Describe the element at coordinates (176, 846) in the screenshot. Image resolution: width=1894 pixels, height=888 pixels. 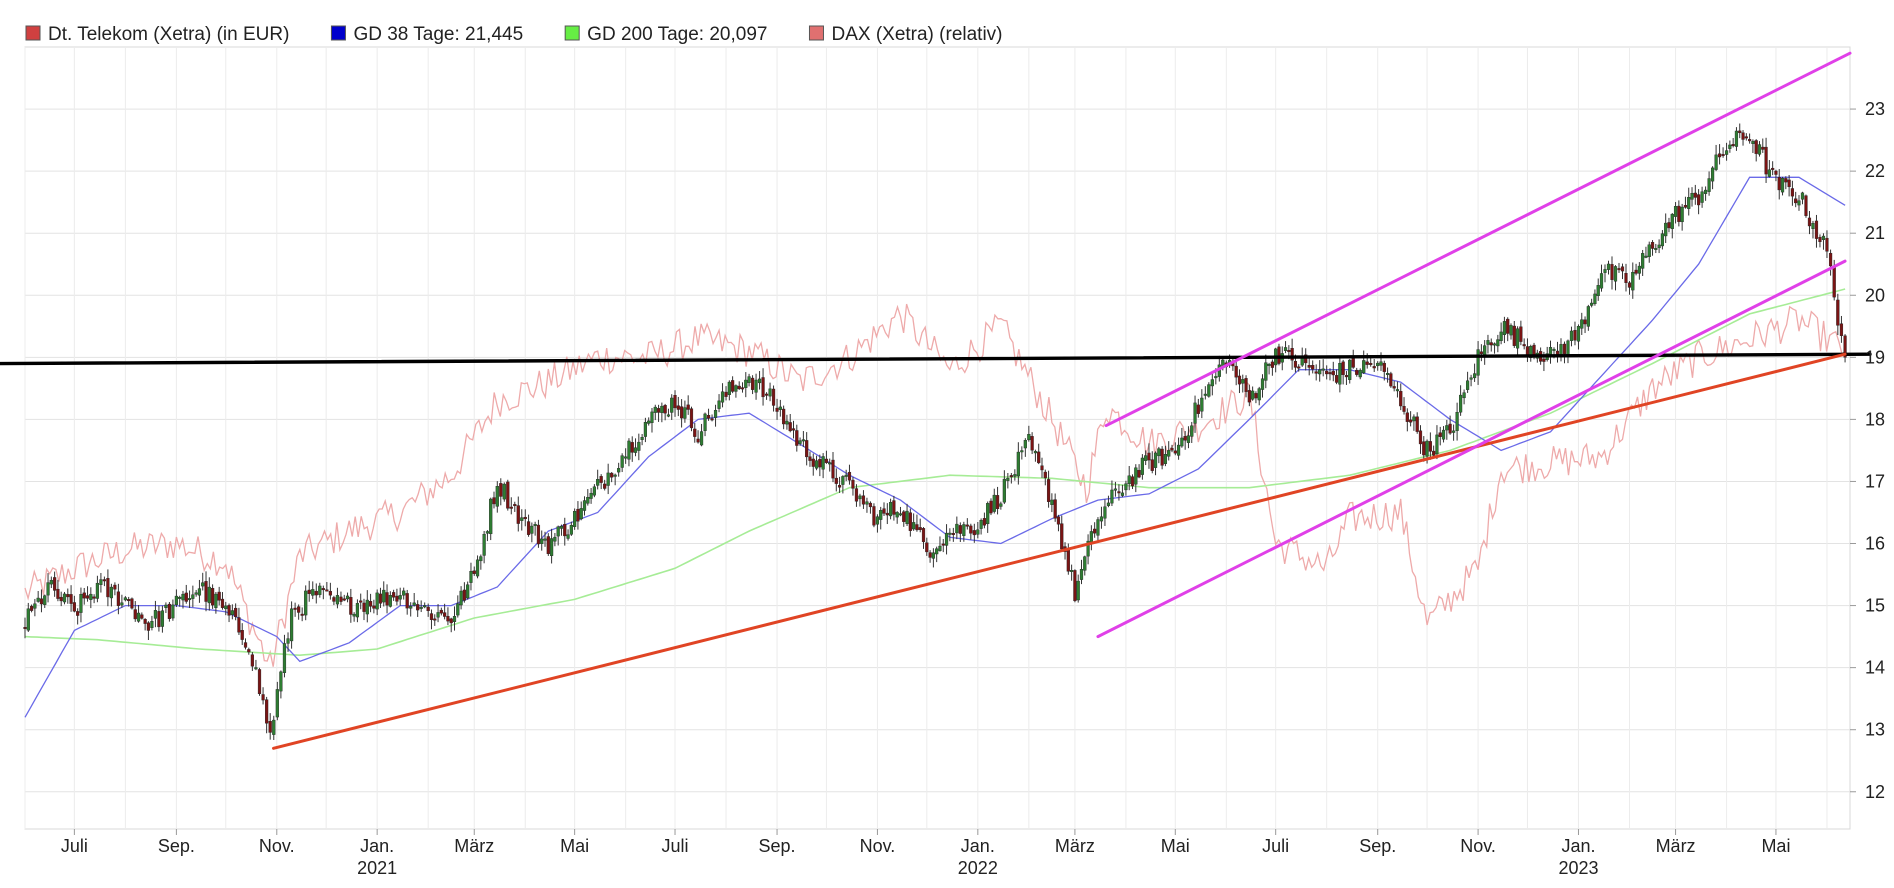
I see `x-tick-label: Sep.` at that location.